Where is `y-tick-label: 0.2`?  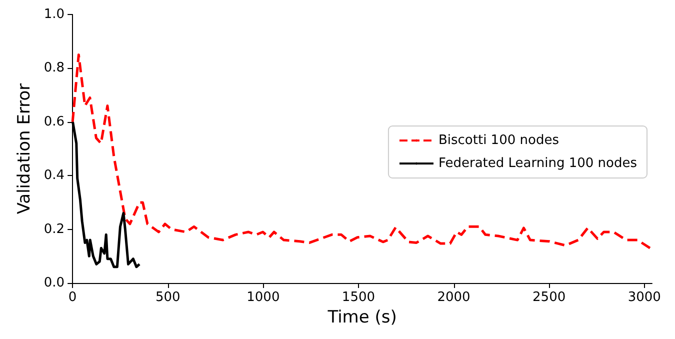
y-tick-label: 0.2 is located at coordinates (54, 229).